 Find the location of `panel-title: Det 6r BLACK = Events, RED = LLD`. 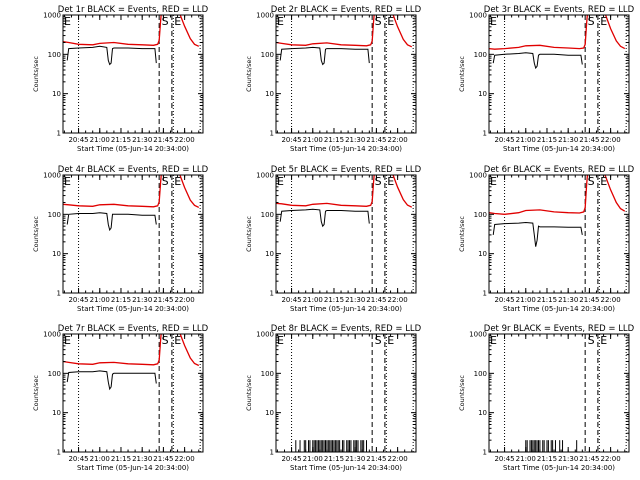

panel-title: Det 6r BLACK = Events, RED = LLD is located at coordinates (559, 170).